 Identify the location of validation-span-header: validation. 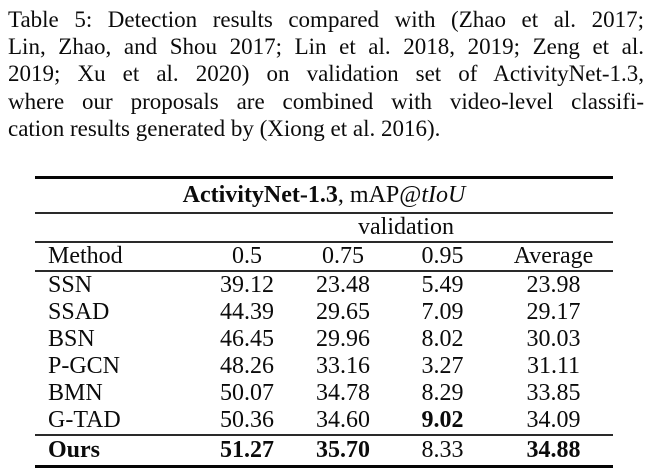
(406, 228).